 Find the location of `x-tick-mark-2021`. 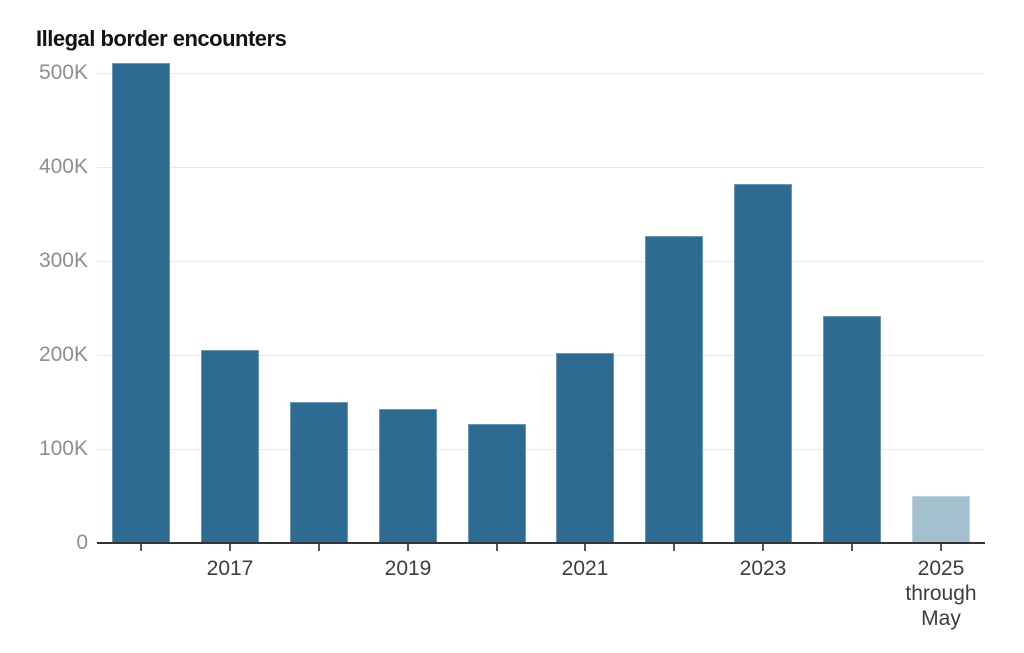

x-tick-mark-2021 is located at coordinates (585, 547).